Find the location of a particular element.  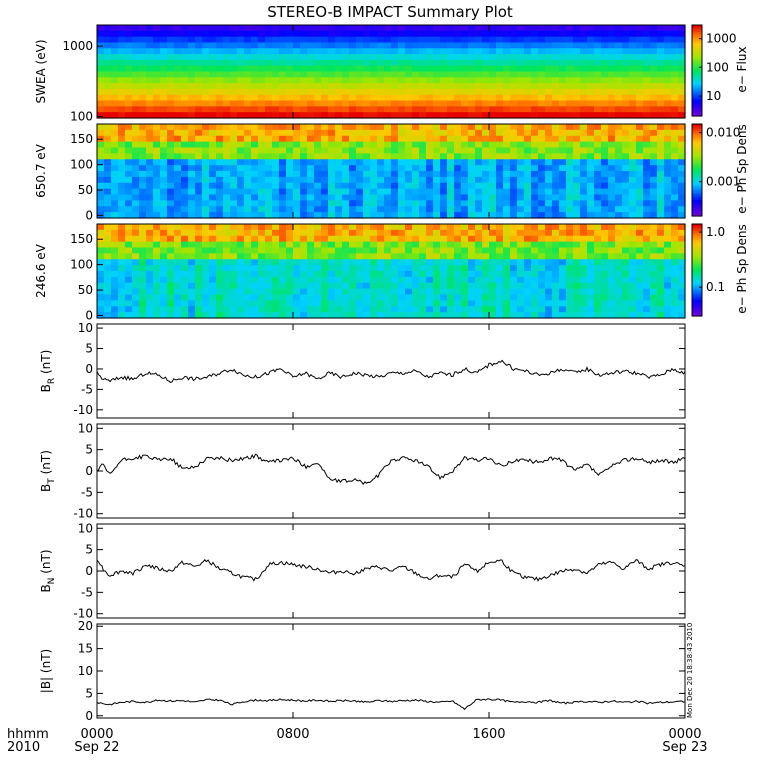

colorbar-cell is located at coordinates (697, 281).